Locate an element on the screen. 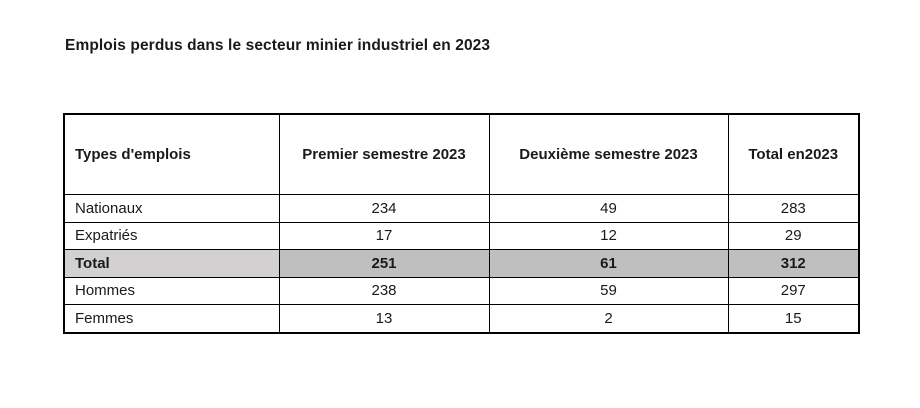  row-label: Expatriés is located at coordinates (171, 235).